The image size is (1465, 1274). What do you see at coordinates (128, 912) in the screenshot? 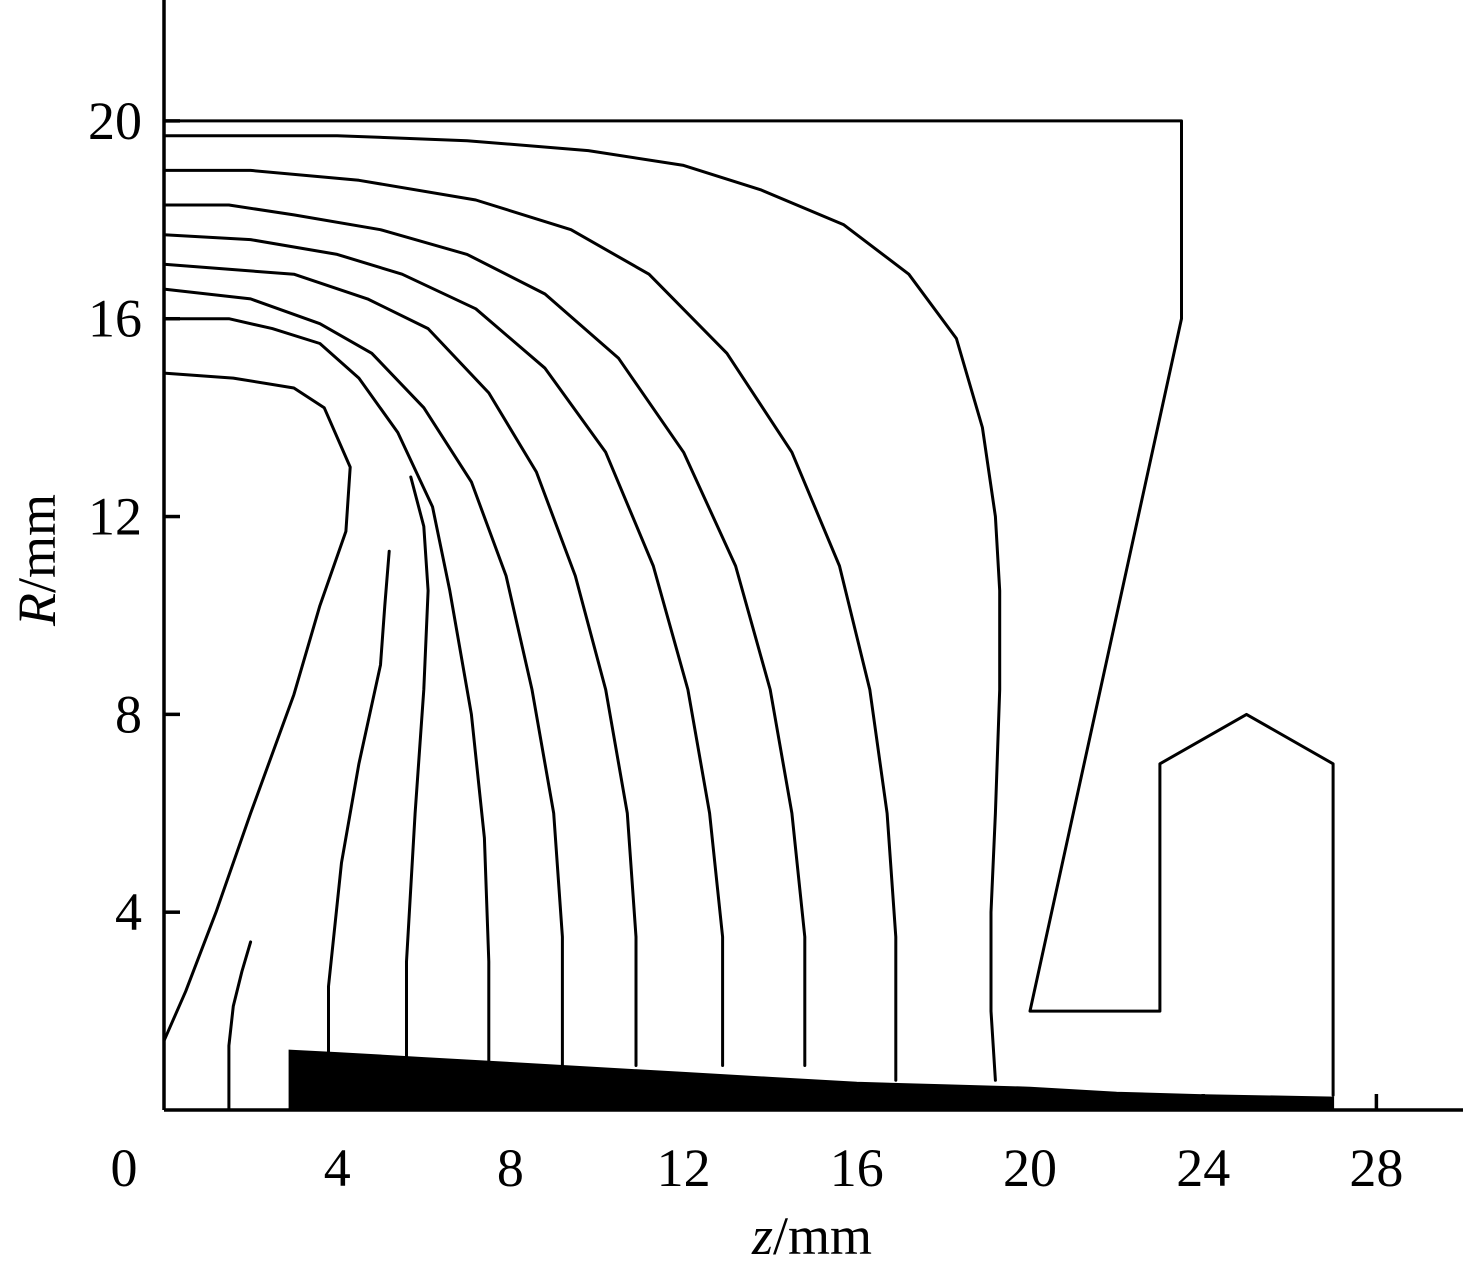
I see `y-tick-label: 4` at bounding box center [128, 912].